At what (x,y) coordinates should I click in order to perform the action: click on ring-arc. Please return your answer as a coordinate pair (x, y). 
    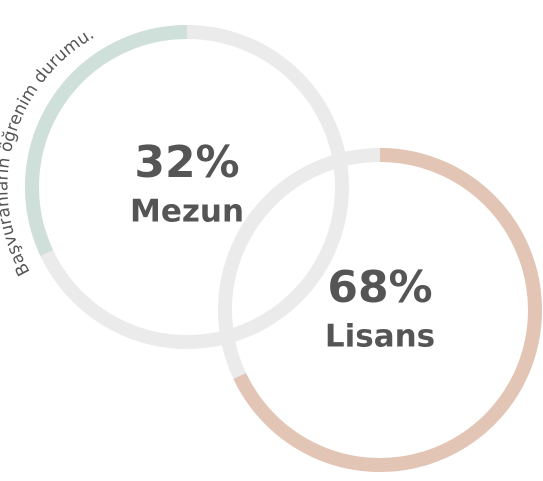
    Looking at the image, I should click on (106, 140).